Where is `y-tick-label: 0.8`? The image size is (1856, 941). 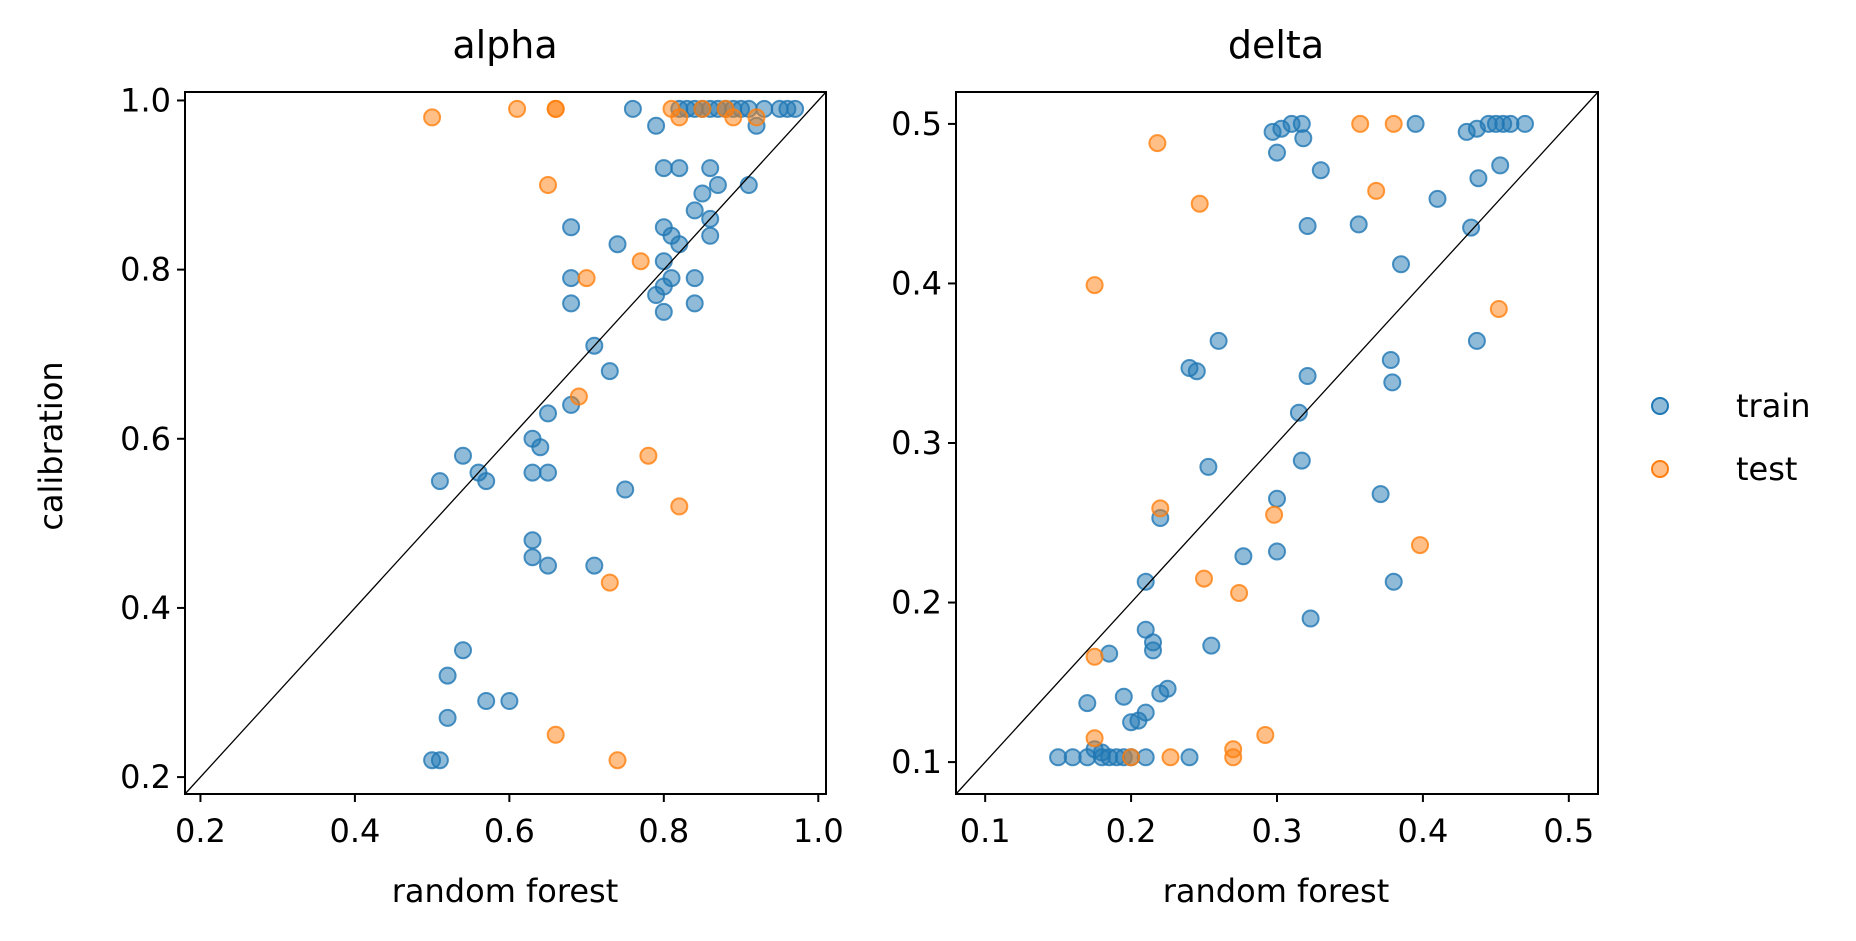 y-tick-label: 0.8 is located at coordinates (145, 270).